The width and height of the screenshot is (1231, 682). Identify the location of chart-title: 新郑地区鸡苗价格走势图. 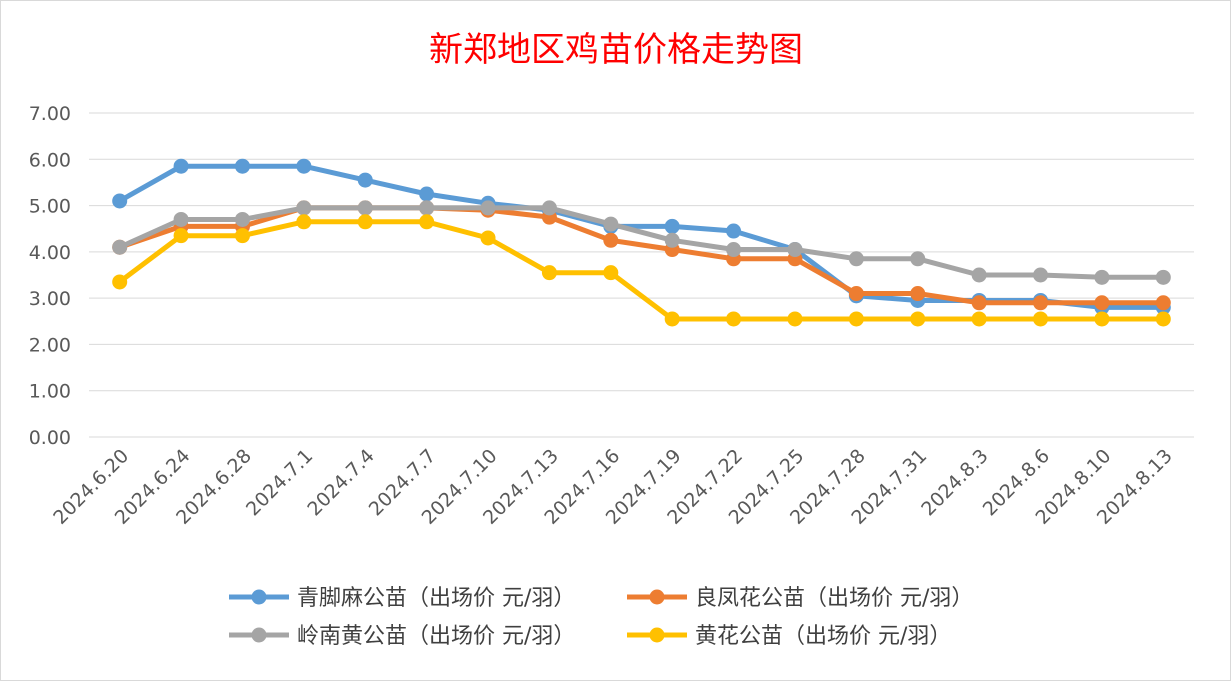
(616, 50).